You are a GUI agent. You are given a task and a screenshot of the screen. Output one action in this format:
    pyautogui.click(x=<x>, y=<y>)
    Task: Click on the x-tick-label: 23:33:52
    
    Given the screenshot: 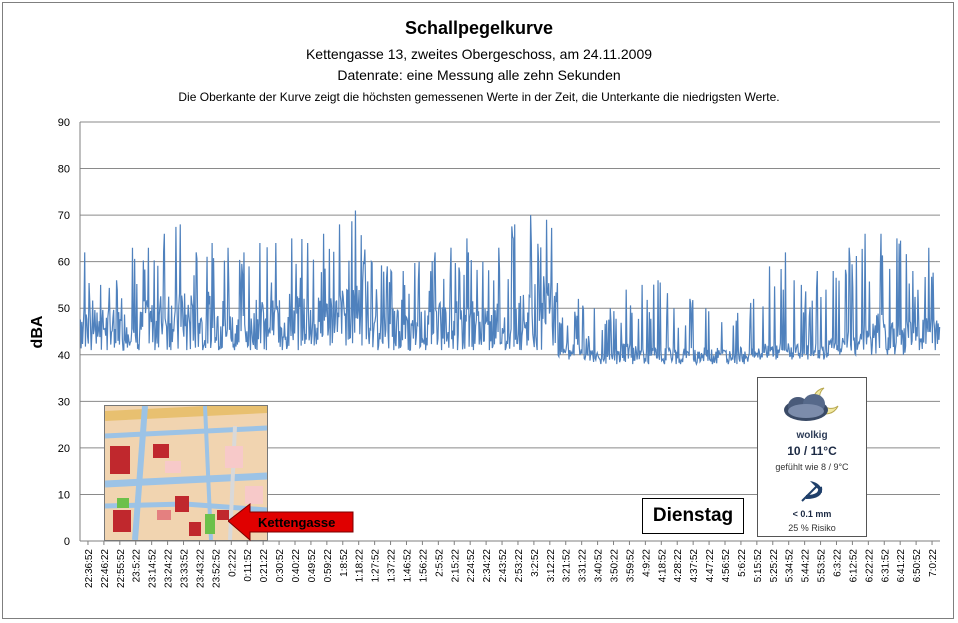 What is the action you would take?
    pyautogui.click(x=185, y=568)
    